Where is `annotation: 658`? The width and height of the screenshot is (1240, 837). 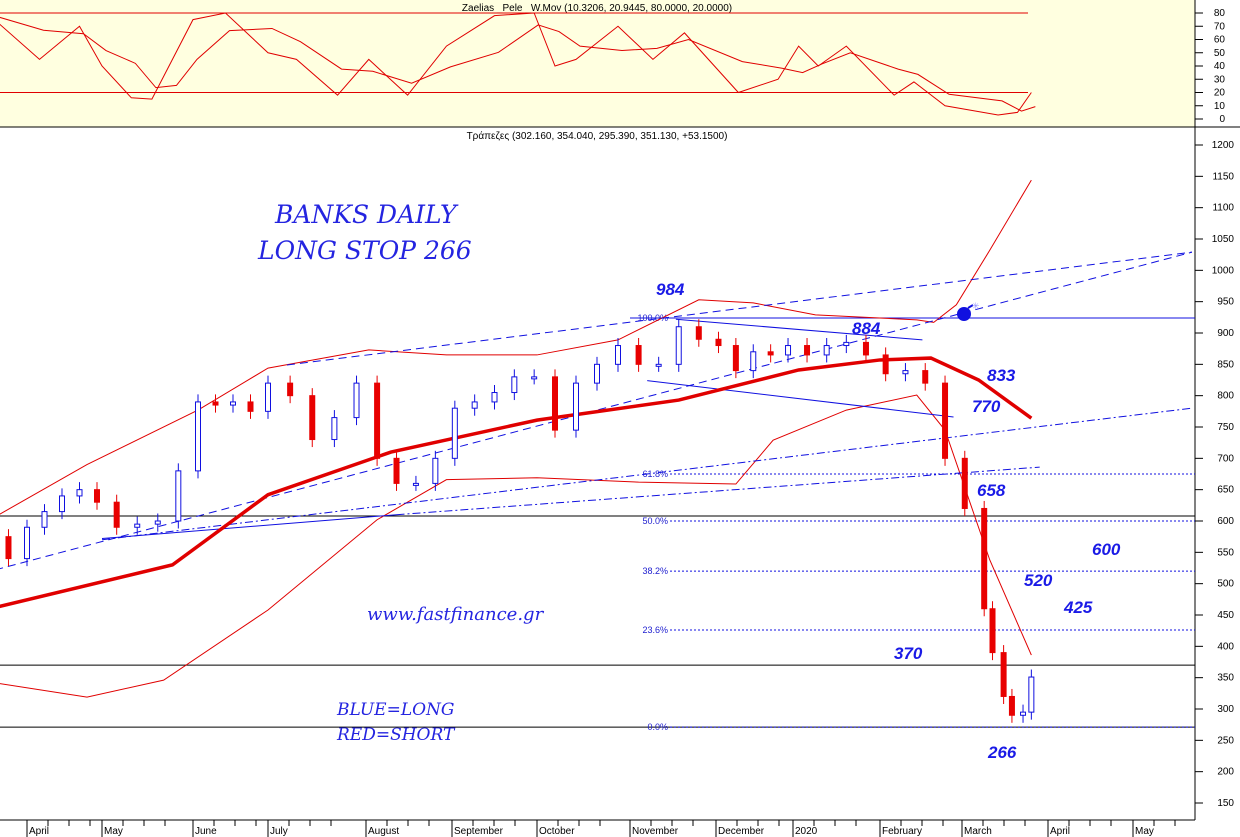 annotation: 658 is located at coordinates (991, 490).